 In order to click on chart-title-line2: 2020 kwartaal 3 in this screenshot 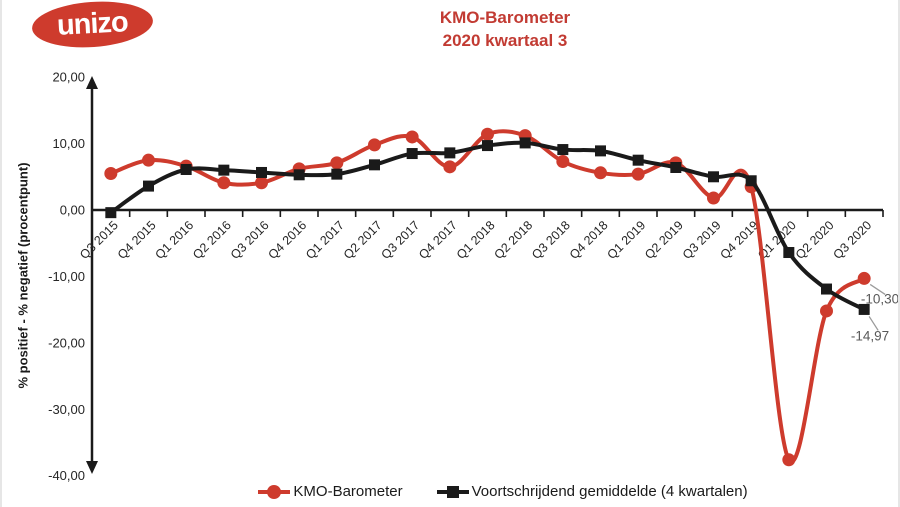, I will do `click(505, 40)`.